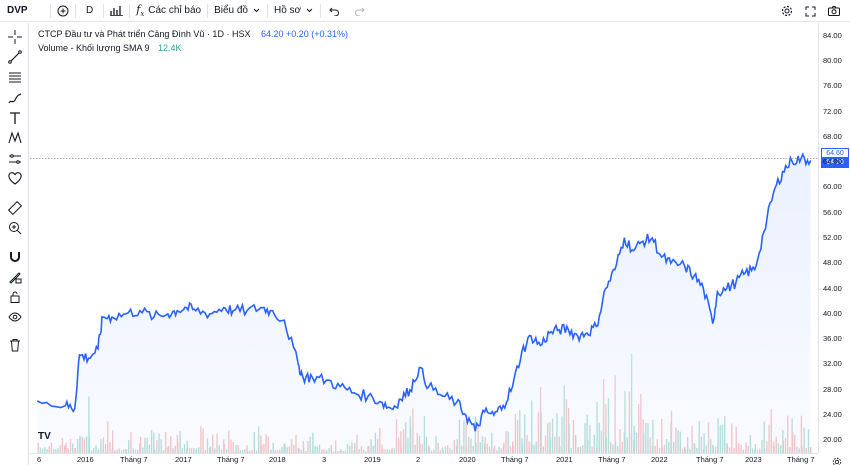 The height and width of the screenshot is (465, 850). Describe the element at coordinates (44, 436) in the screenshot. I see `tradingview-logo: TV` at that location.